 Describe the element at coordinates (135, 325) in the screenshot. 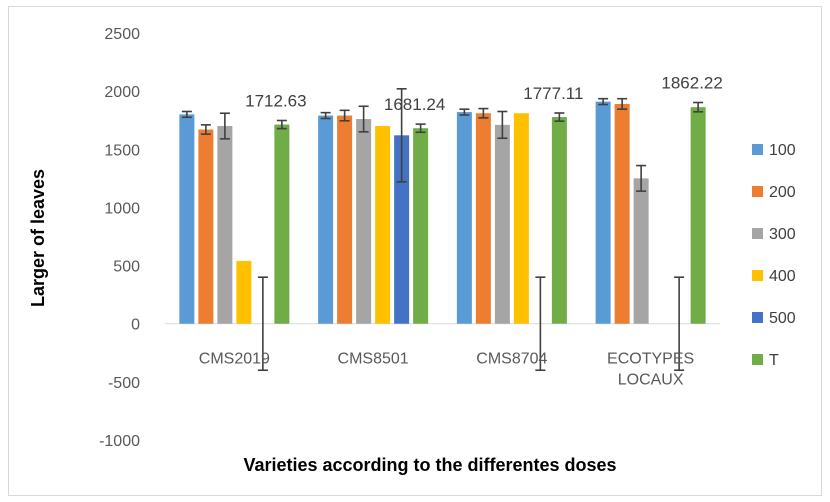

I see `y-tick-label: 0` at that location.